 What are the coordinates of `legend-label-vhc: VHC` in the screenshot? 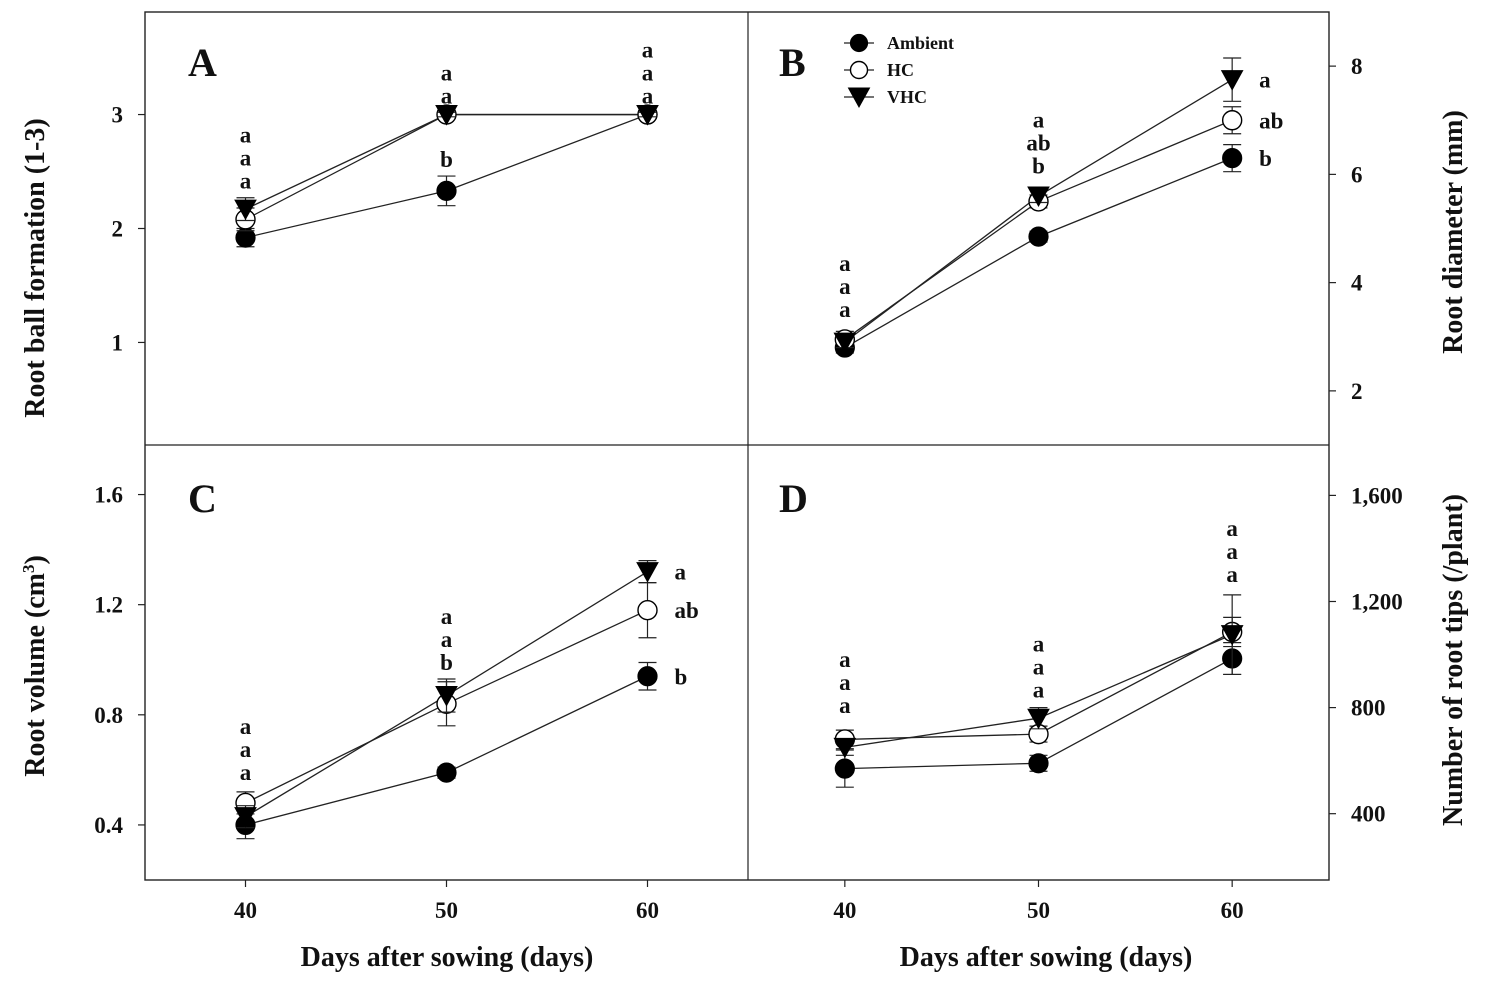 It's located at (907, 97).